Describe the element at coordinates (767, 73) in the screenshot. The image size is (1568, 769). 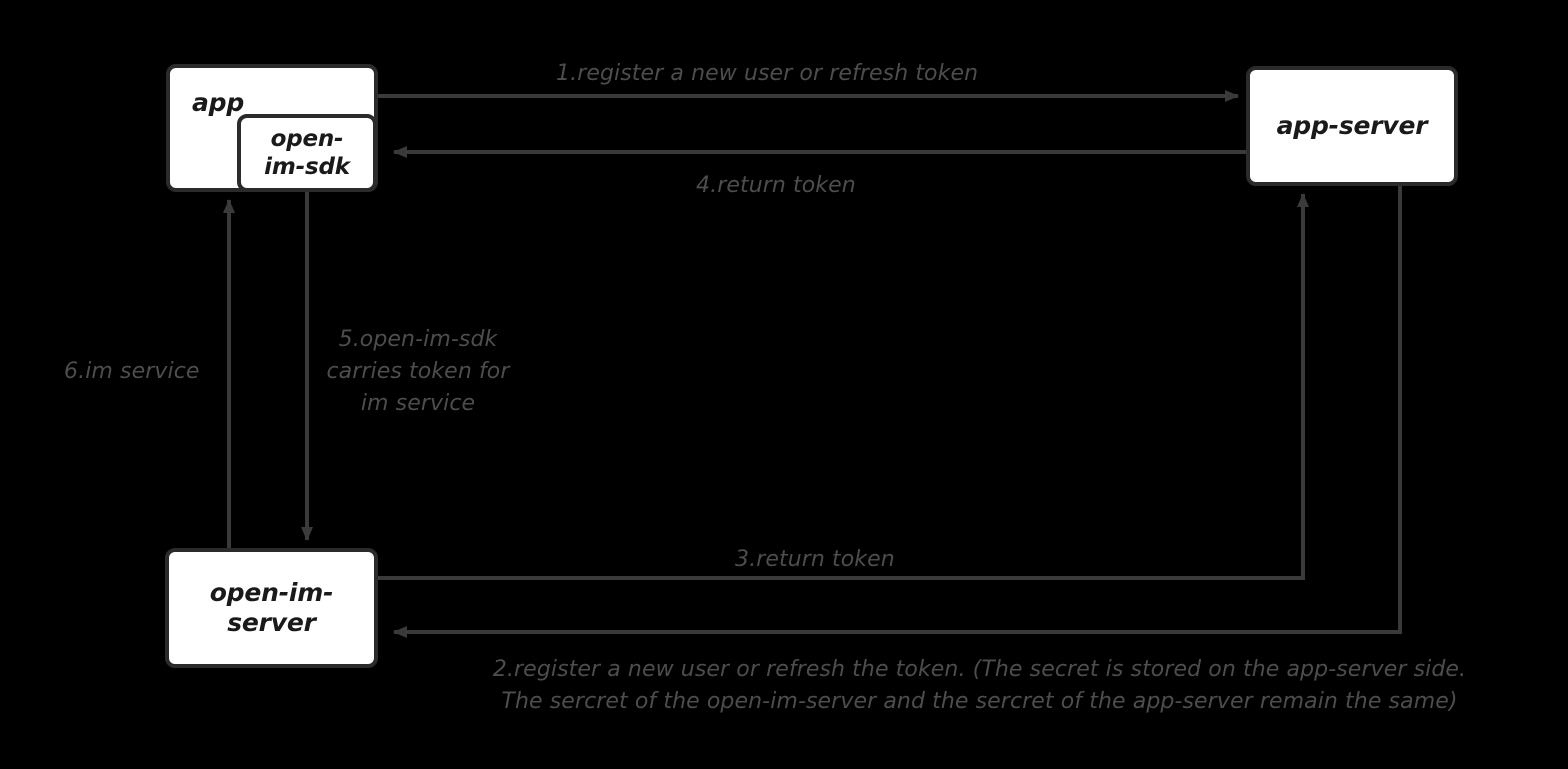
I see `edge-label-1: 1.register a new user or refresh token` at that location.